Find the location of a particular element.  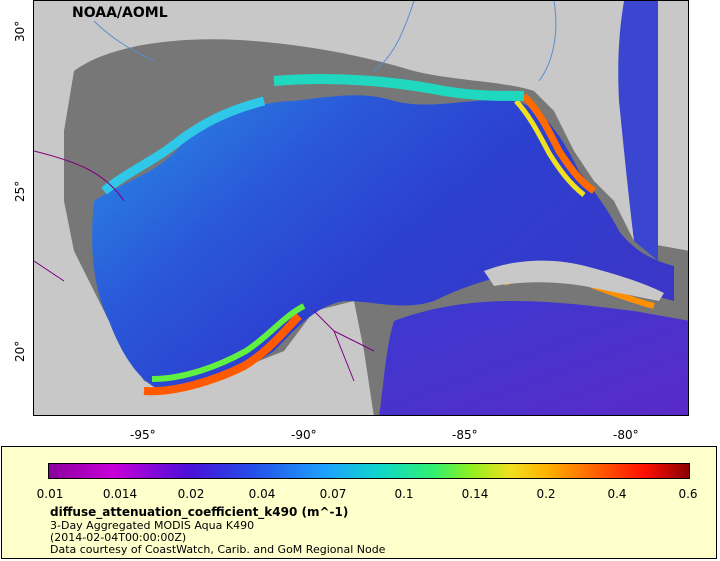

scale-tick: 0.1 is located at coordinates (404, 494).